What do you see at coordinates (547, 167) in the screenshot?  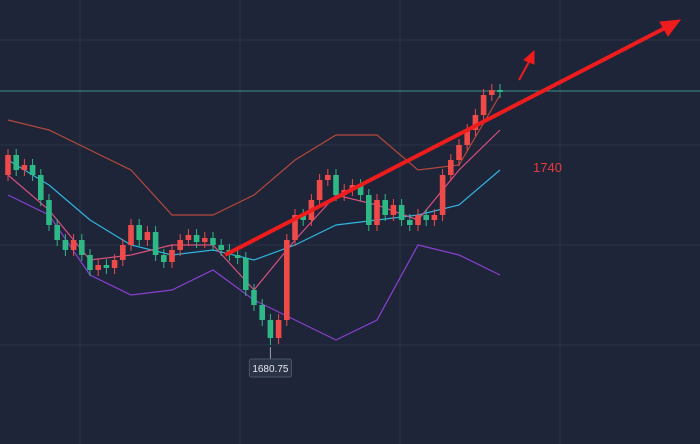 I see `target-label: 1740` at bounding box center [547, 167].